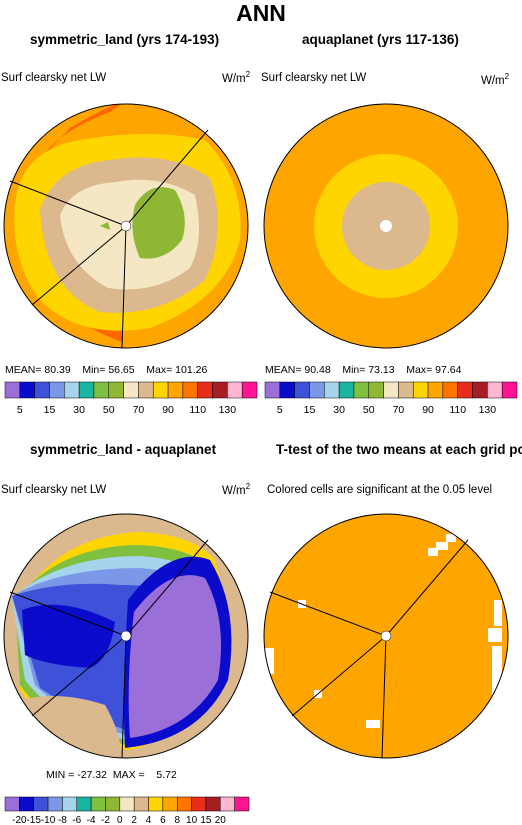  What do you see at coordinates (236, 489) in the screenshot?
I see `units-label-bottom-left: W/m2` at bounding box center [236, 489].